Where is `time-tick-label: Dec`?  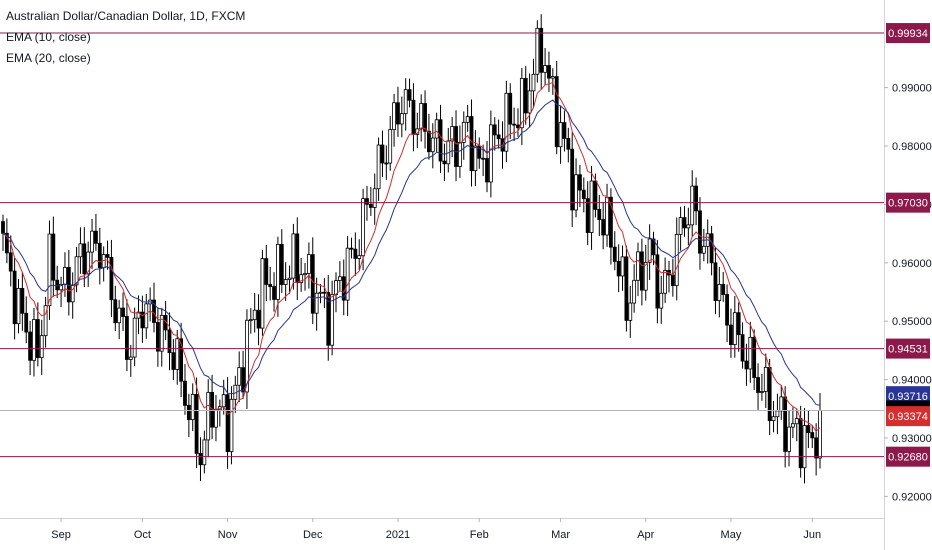
time-tick-label: Dec is located at coordinates (313, 535).